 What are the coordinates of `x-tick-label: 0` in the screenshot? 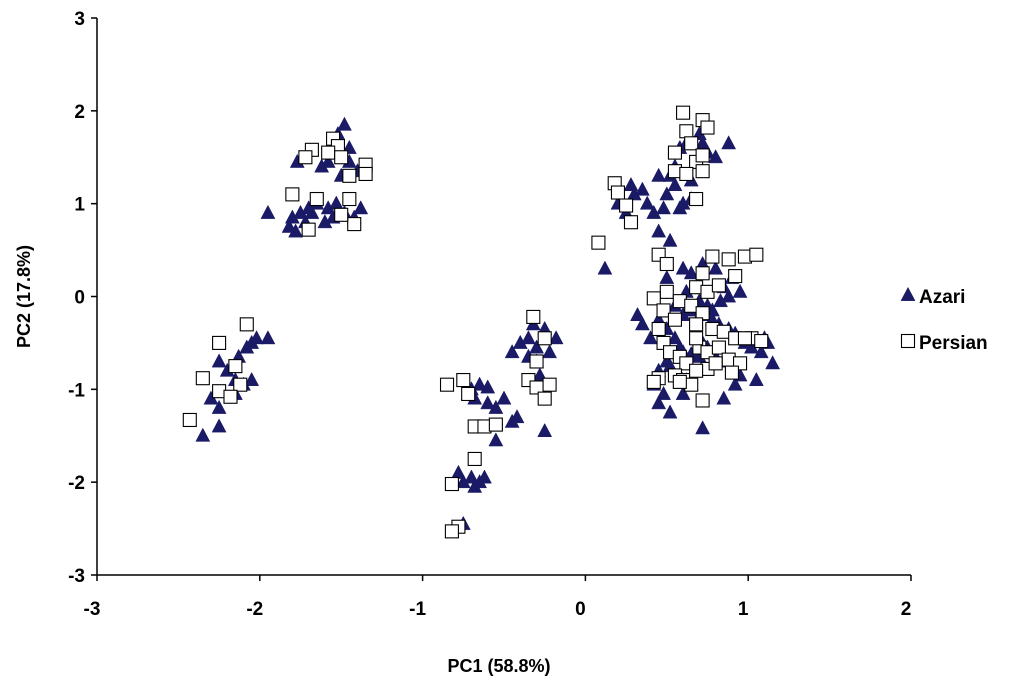 It's located at (580, 609).